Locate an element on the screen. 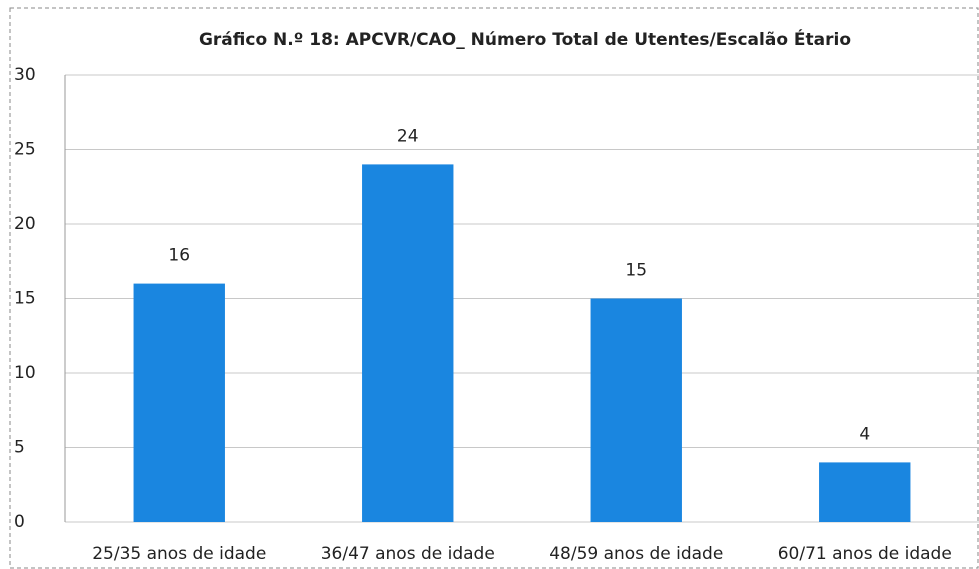 The width and height of the screenshot is (979, 569). y-tick-label: 0 is located at coordinates (19, 522).